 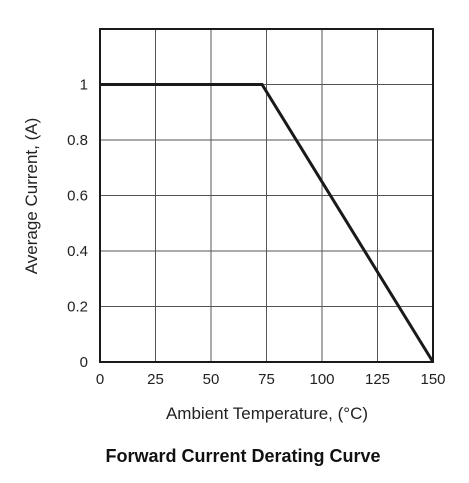 What do you see at coordinates (267, 413) in the screenshot?
I see `x-axis-label: Ambient Temperature, (°C)` at bounding box center [267, 413].